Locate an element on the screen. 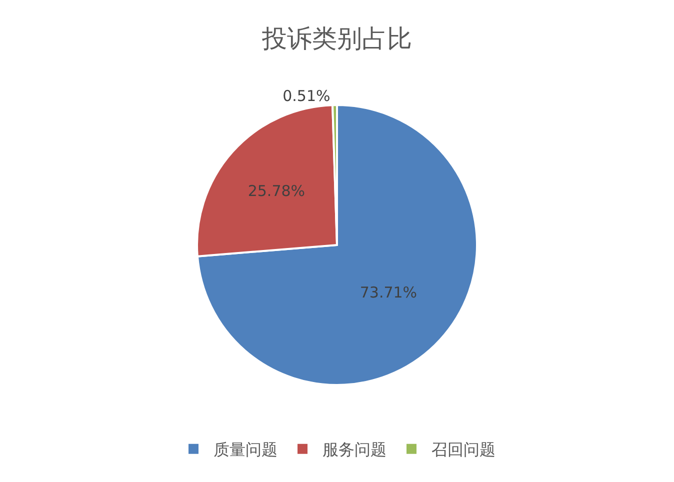 Image resolution: width=674 pixels, height=482 pixels. legend-label: 服务问题 is located at coordinates (354, 450).